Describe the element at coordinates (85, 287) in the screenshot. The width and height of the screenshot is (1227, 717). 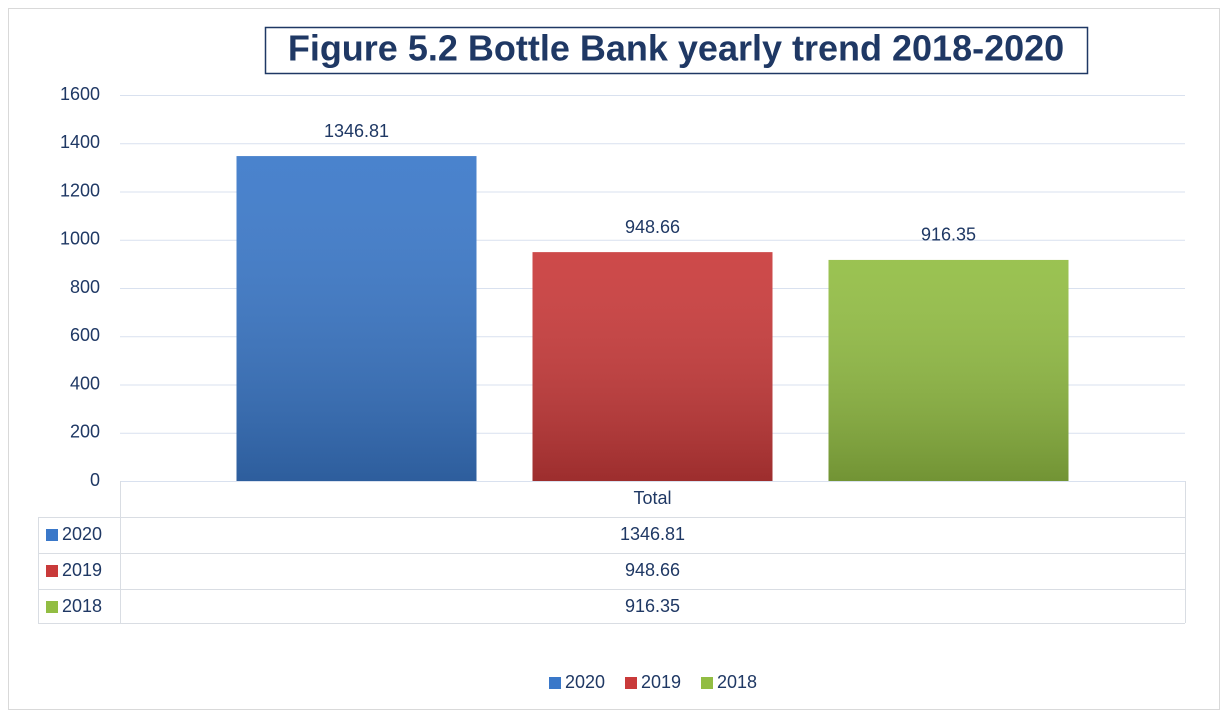
I see `y-tick-label: 800` at that location.